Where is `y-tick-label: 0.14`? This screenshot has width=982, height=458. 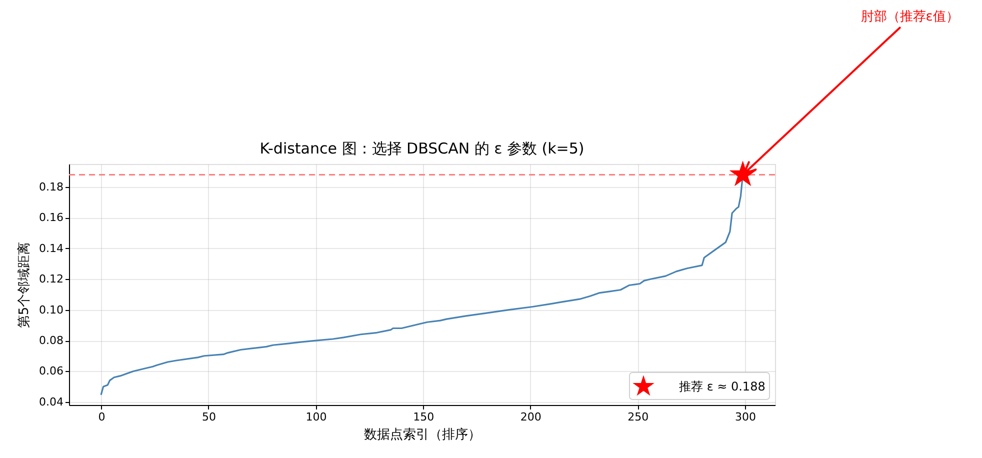 y-tick-label: 0.14 is located at coordinates (51, 248).